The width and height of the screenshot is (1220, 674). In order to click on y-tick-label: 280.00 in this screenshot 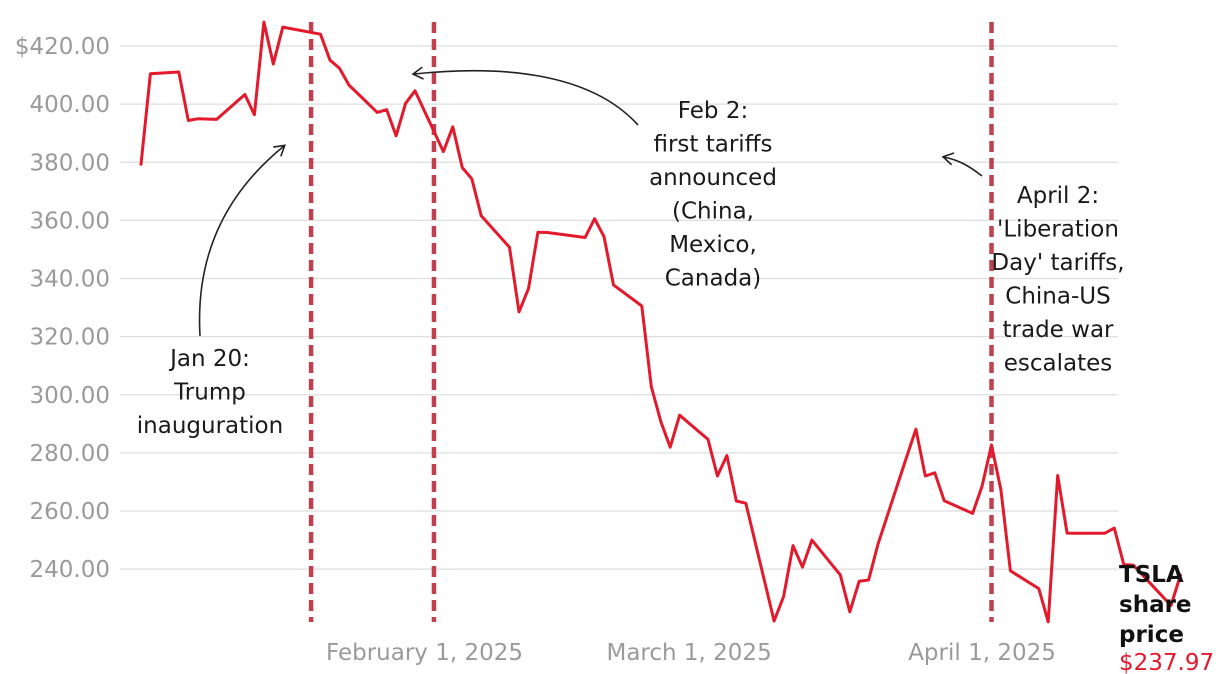, I will do `click(70, 454)`.